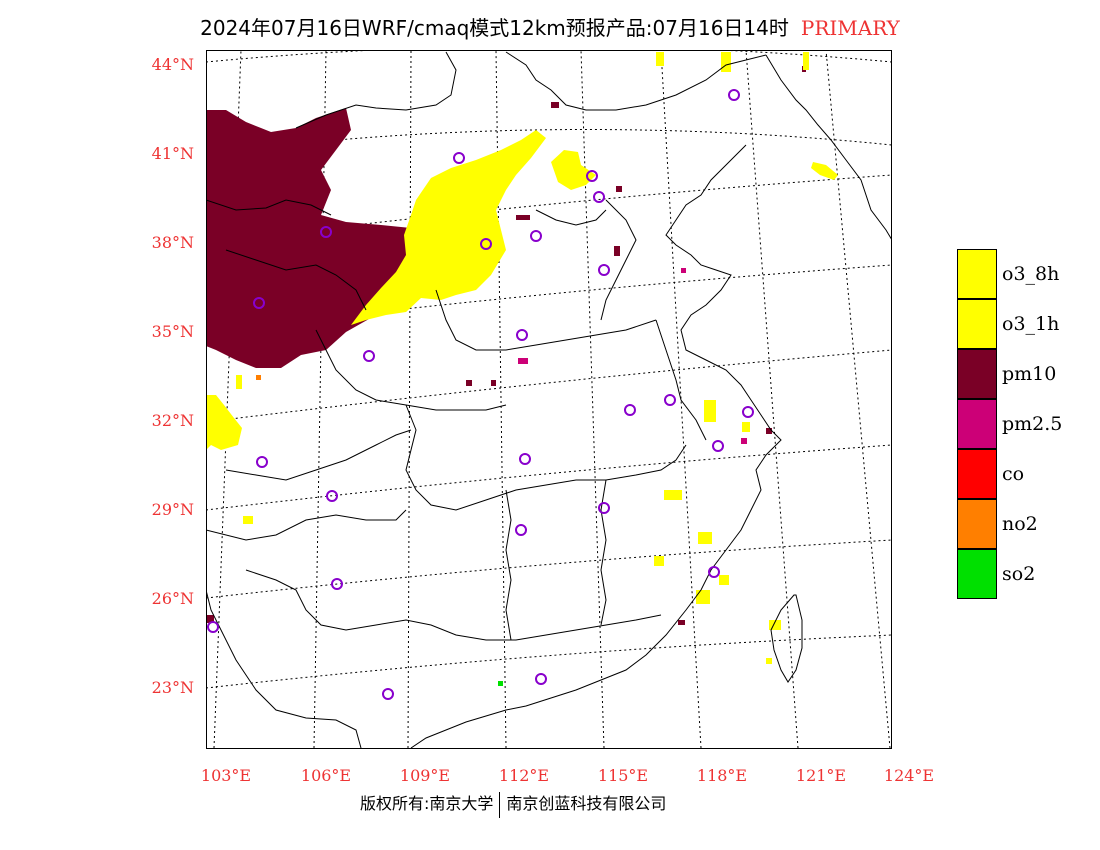  Describe the element at coordinates (258, 377) in the screenshot. I see `no2-speck` at that location.